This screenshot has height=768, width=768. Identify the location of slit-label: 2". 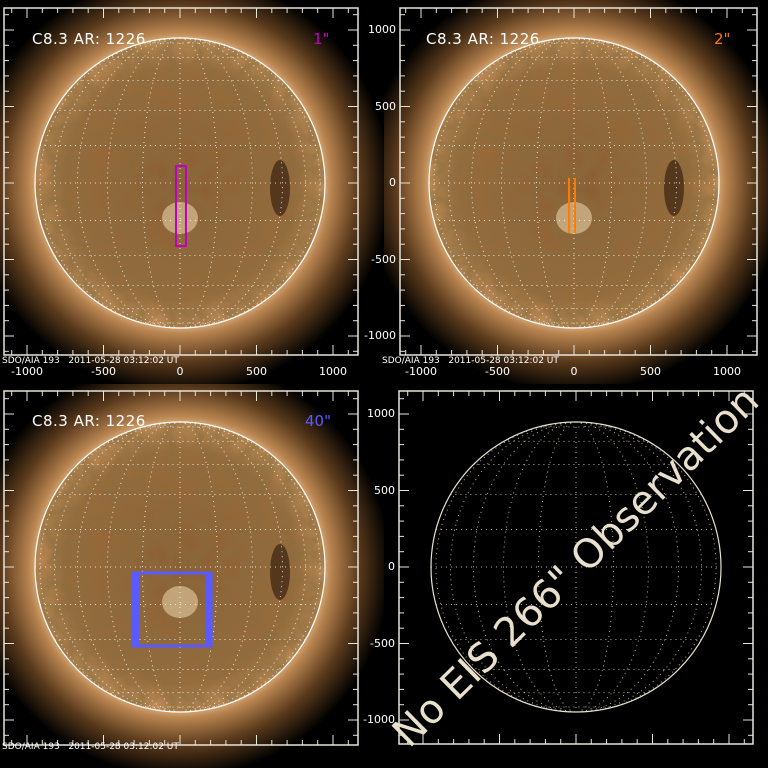
(722, 39).